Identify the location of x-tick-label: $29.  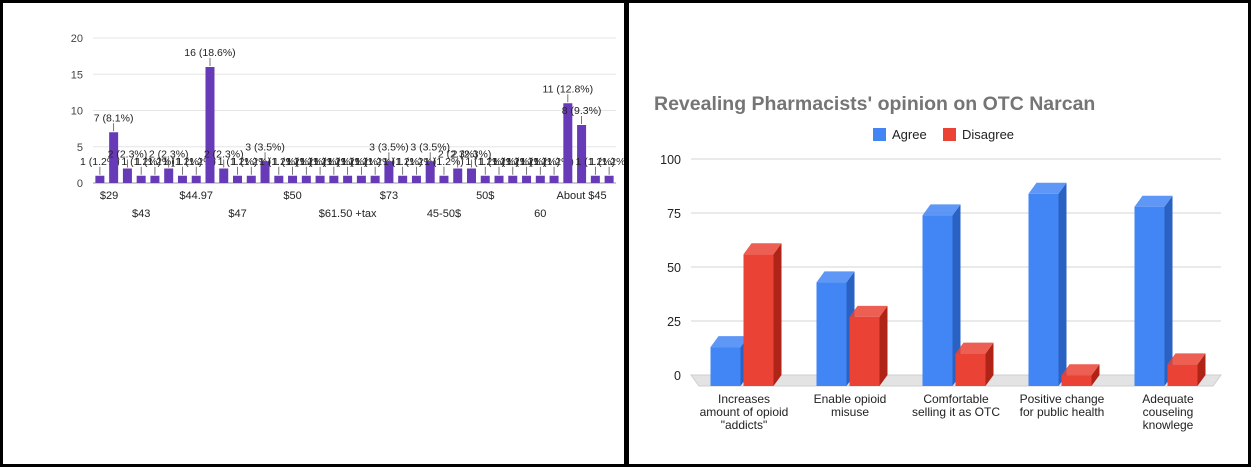
(109, 196).